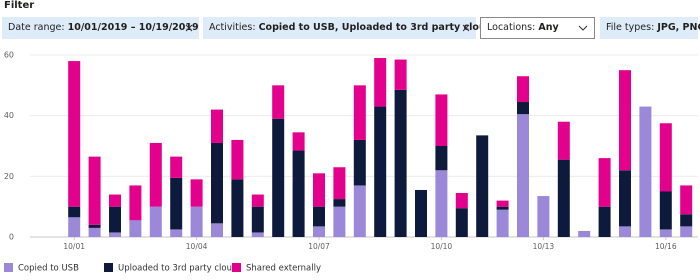  What do you see at coordinates (9, 55) in the screenshot?
I see `y-tick-label: 60` at bounding box center [9, 55].